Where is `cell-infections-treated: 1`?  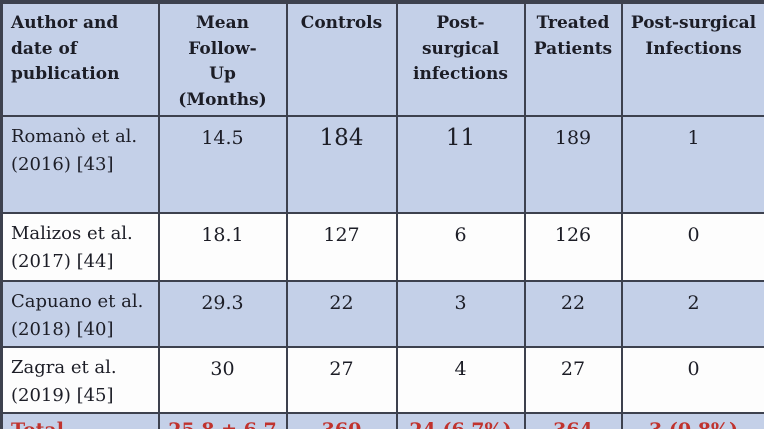
cell-infections-treated: 1 is located at coordinates (692, 164).